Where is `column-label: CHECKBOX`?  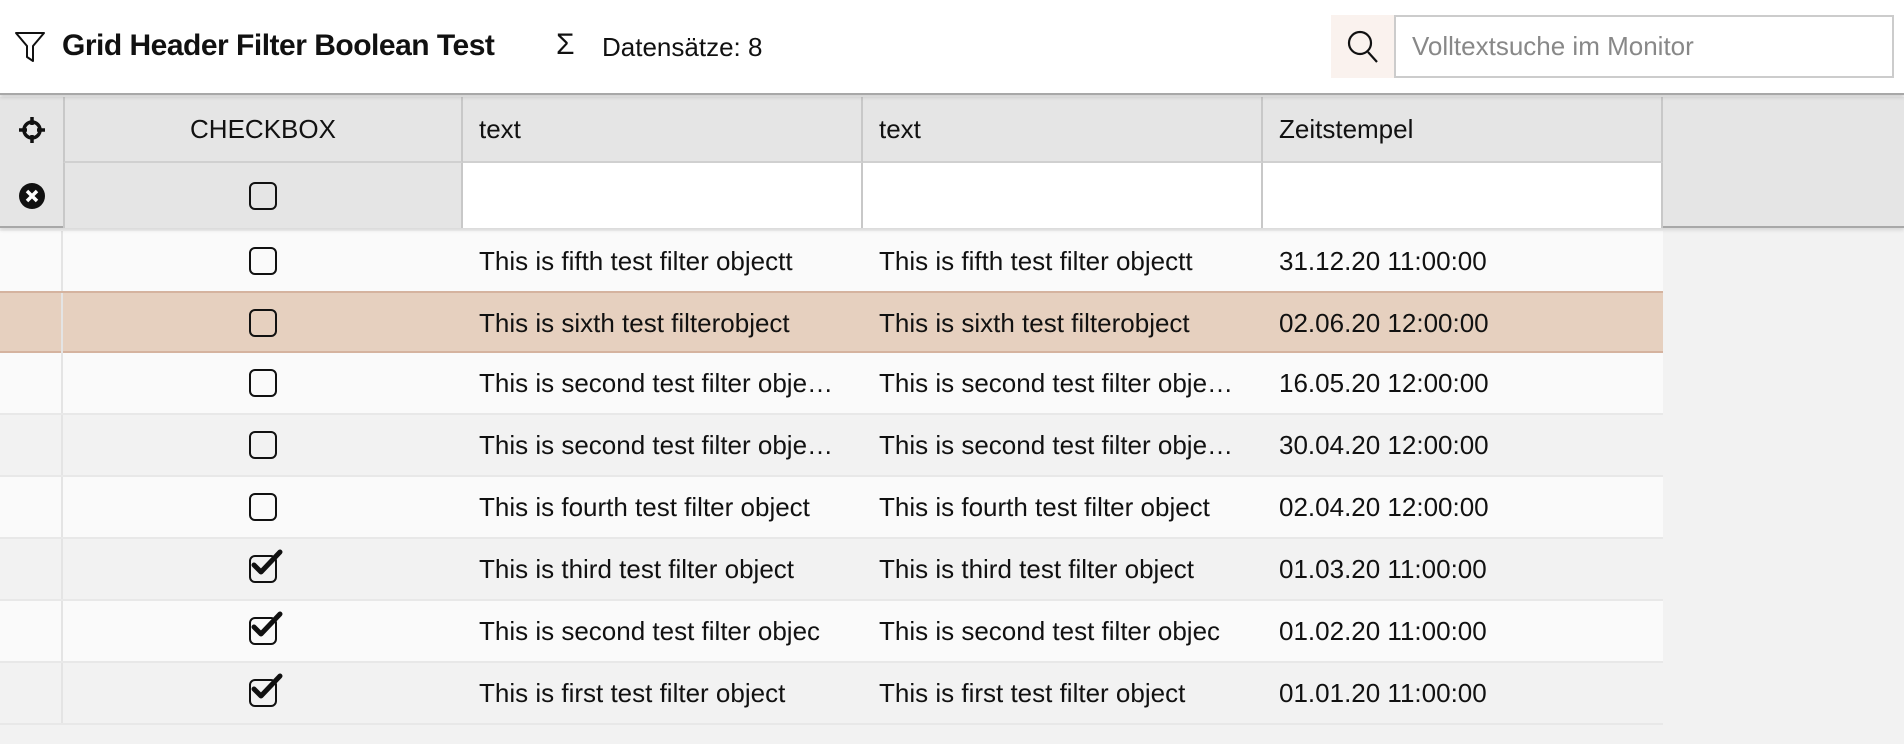 column-label: CHECKBOX is located at coordinates (263, 128).